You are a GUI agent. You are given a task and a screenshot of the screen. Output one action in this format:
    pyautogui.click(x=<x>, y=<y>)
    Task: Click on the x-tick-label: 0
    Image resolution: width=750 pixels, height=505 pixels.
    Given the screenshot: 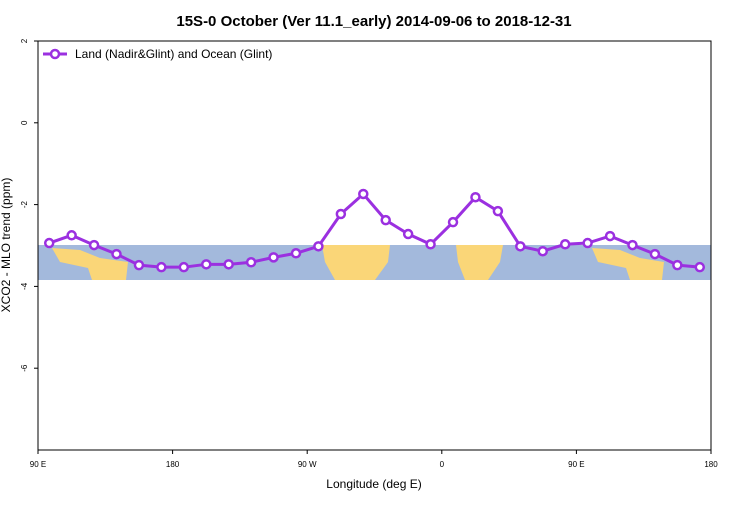 What is the action you would take?
    pyautogui.click(x=442, y=464)
    